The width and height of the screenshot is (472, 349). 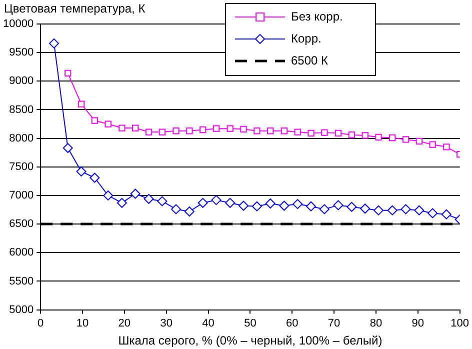 I want to click on x-tick-label: 50, so click(x=250, y=323).